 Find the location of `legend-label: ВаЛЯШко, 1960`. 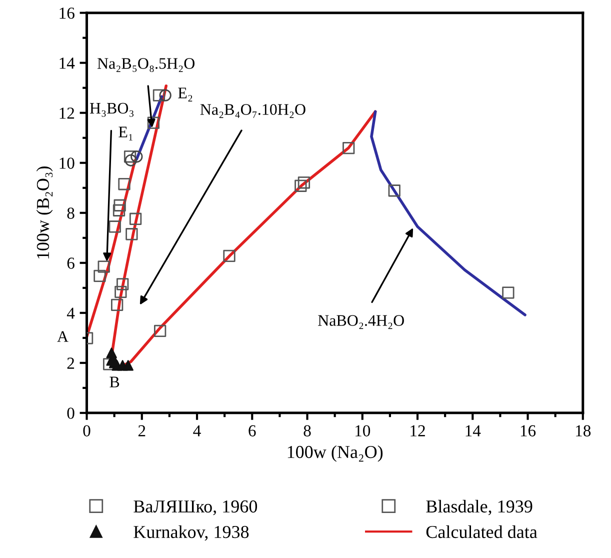

legend-label: ВаЛЯШко, 1960 is located at coordinates (196, 508).